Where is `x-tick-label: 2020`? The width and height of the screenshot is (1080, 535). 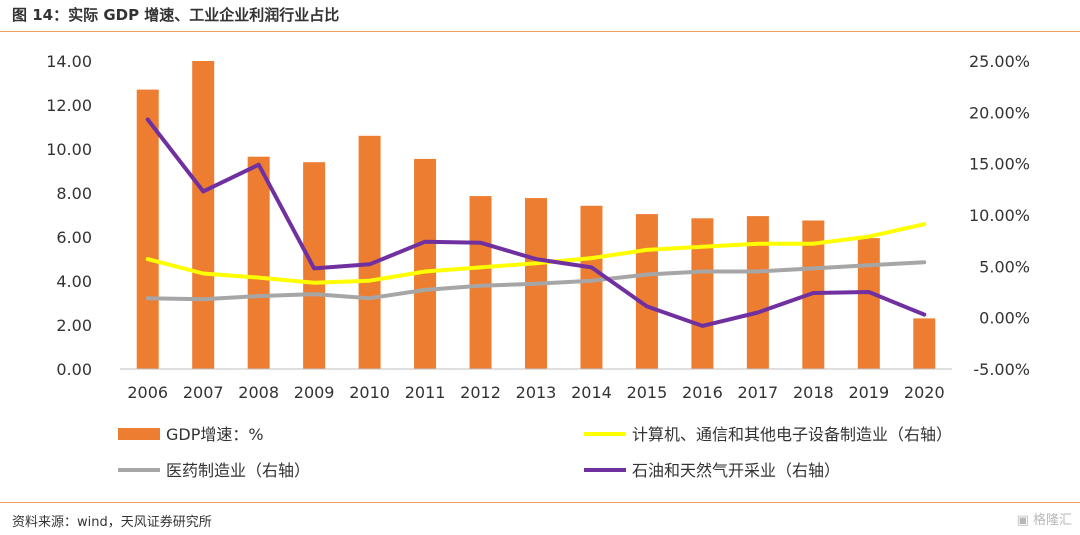 x-tick-label: 2020 is located at coordinates (924, 392).